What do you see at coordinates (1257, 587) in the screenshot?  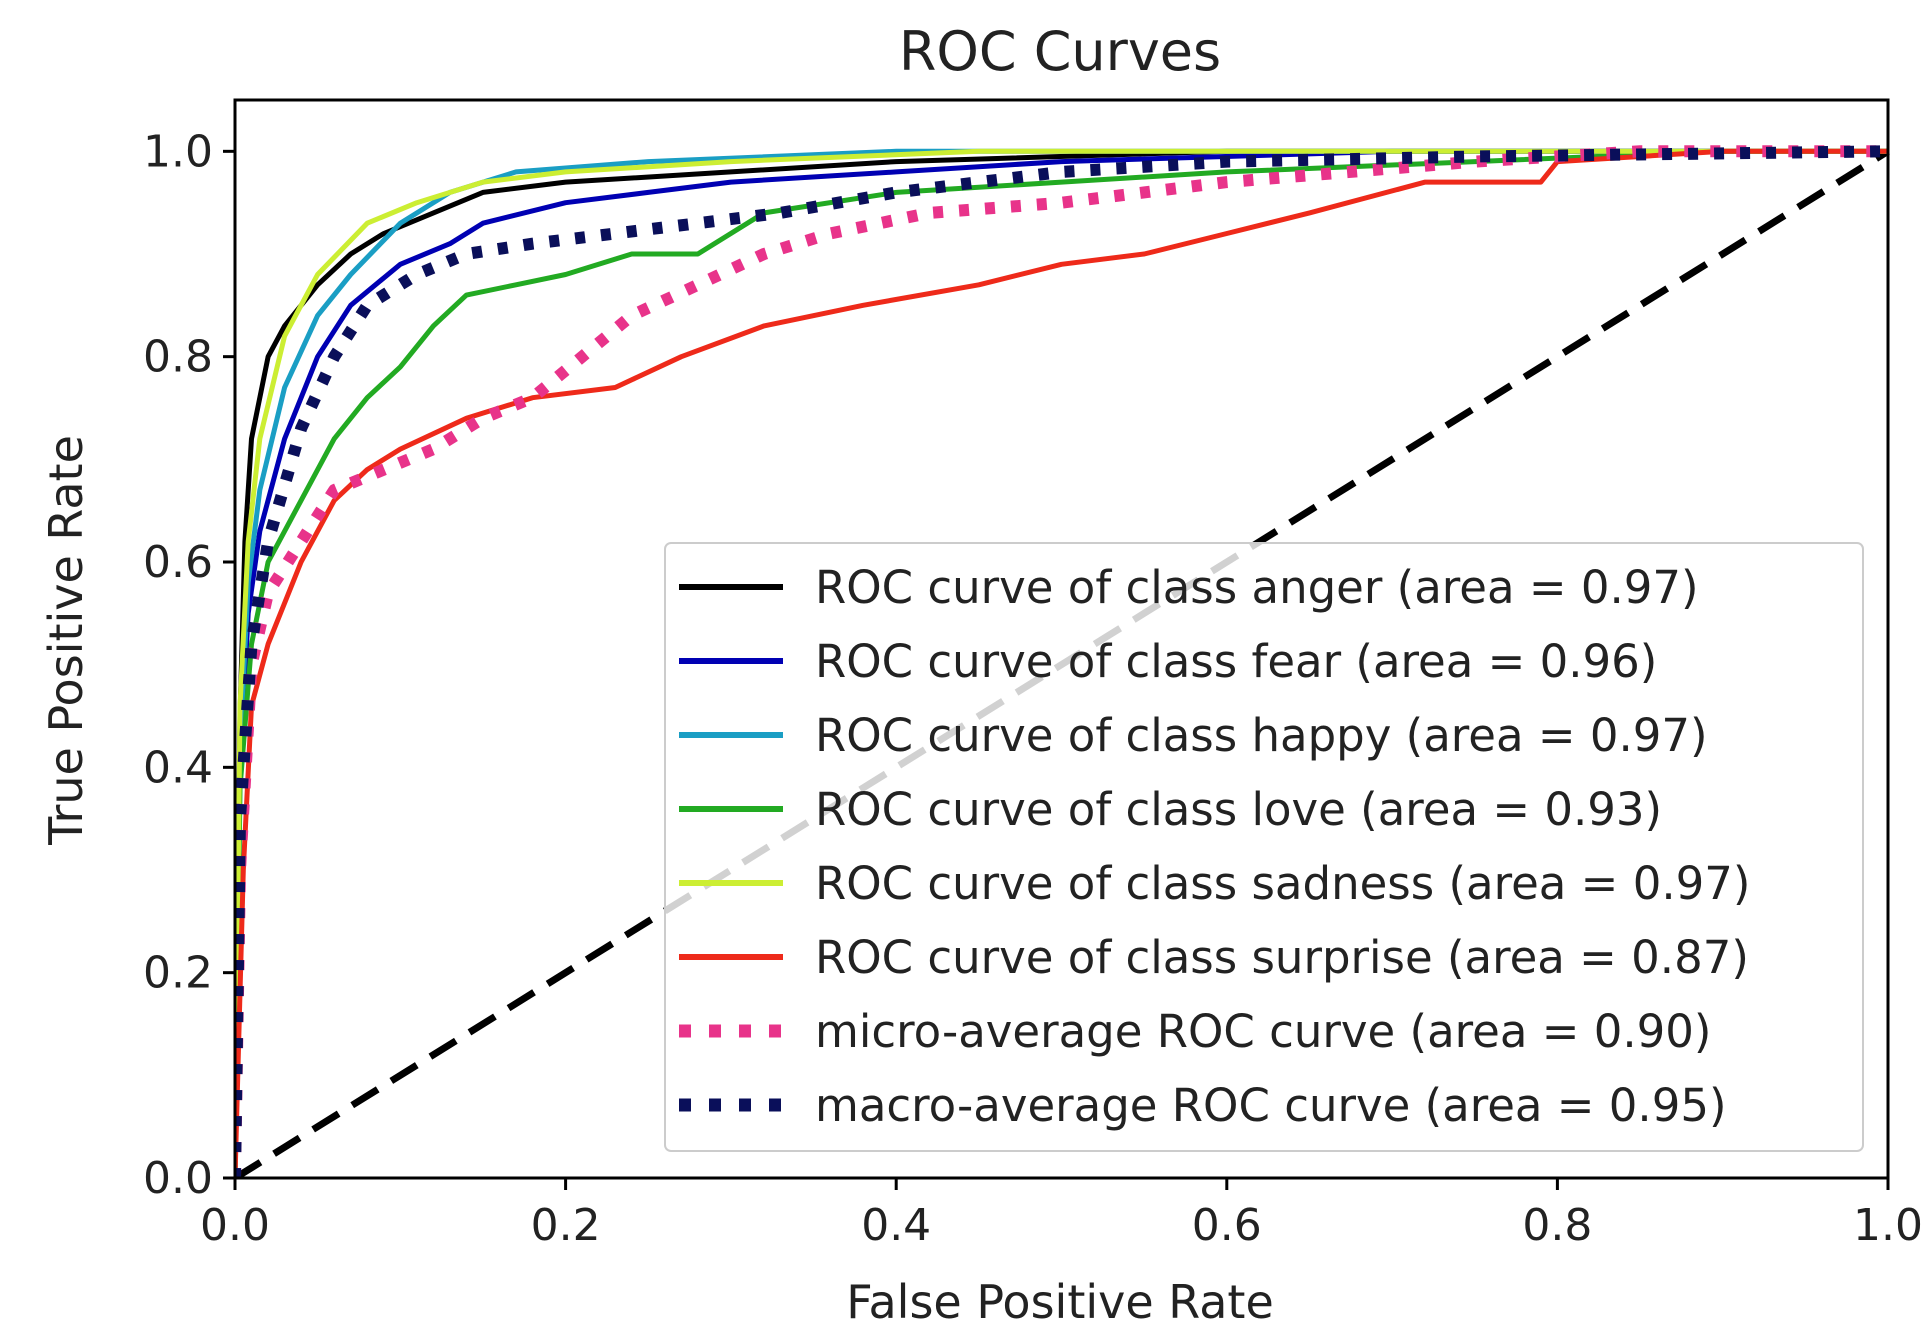 I see `legend-entry-label: ROC curve of class anger (area = 0.97)` at bounding box center [1257, 587].